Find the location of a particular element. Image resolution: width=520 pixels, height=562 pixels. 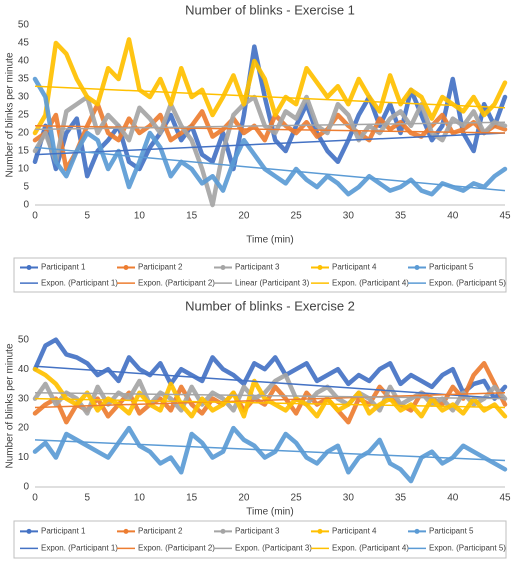

y-tick-label: 5 is located at coordinates (26, 187).